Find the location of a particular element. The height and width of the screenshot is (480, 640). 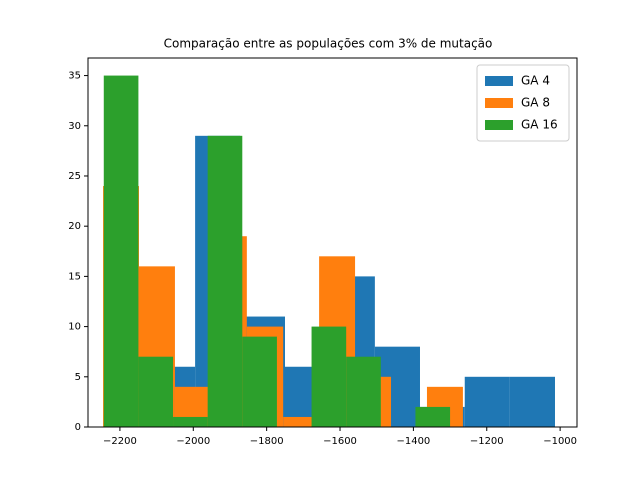

y-tick-label: 10 is located at coordinates (74, 327).